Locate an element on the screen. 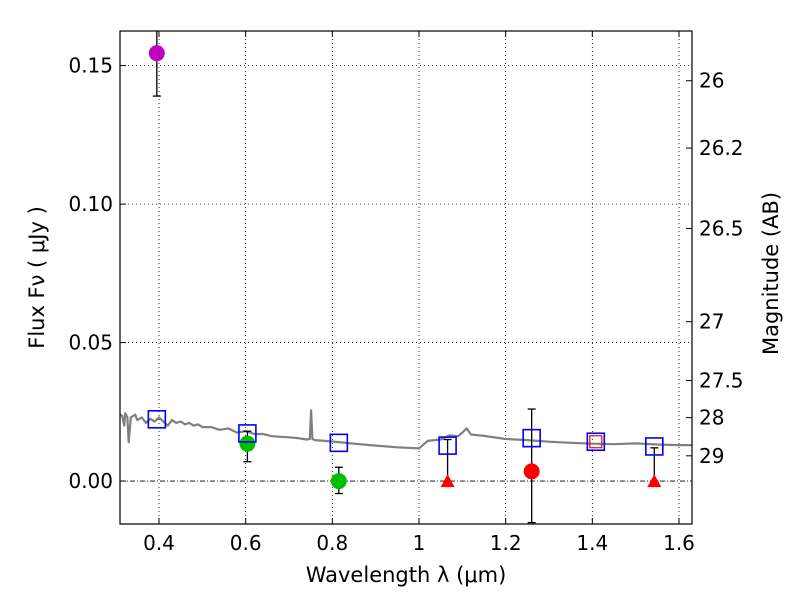 Image resolution: width=800 pixels, height=604 pixels. model-point-inner is located at coordinates (596, 442).